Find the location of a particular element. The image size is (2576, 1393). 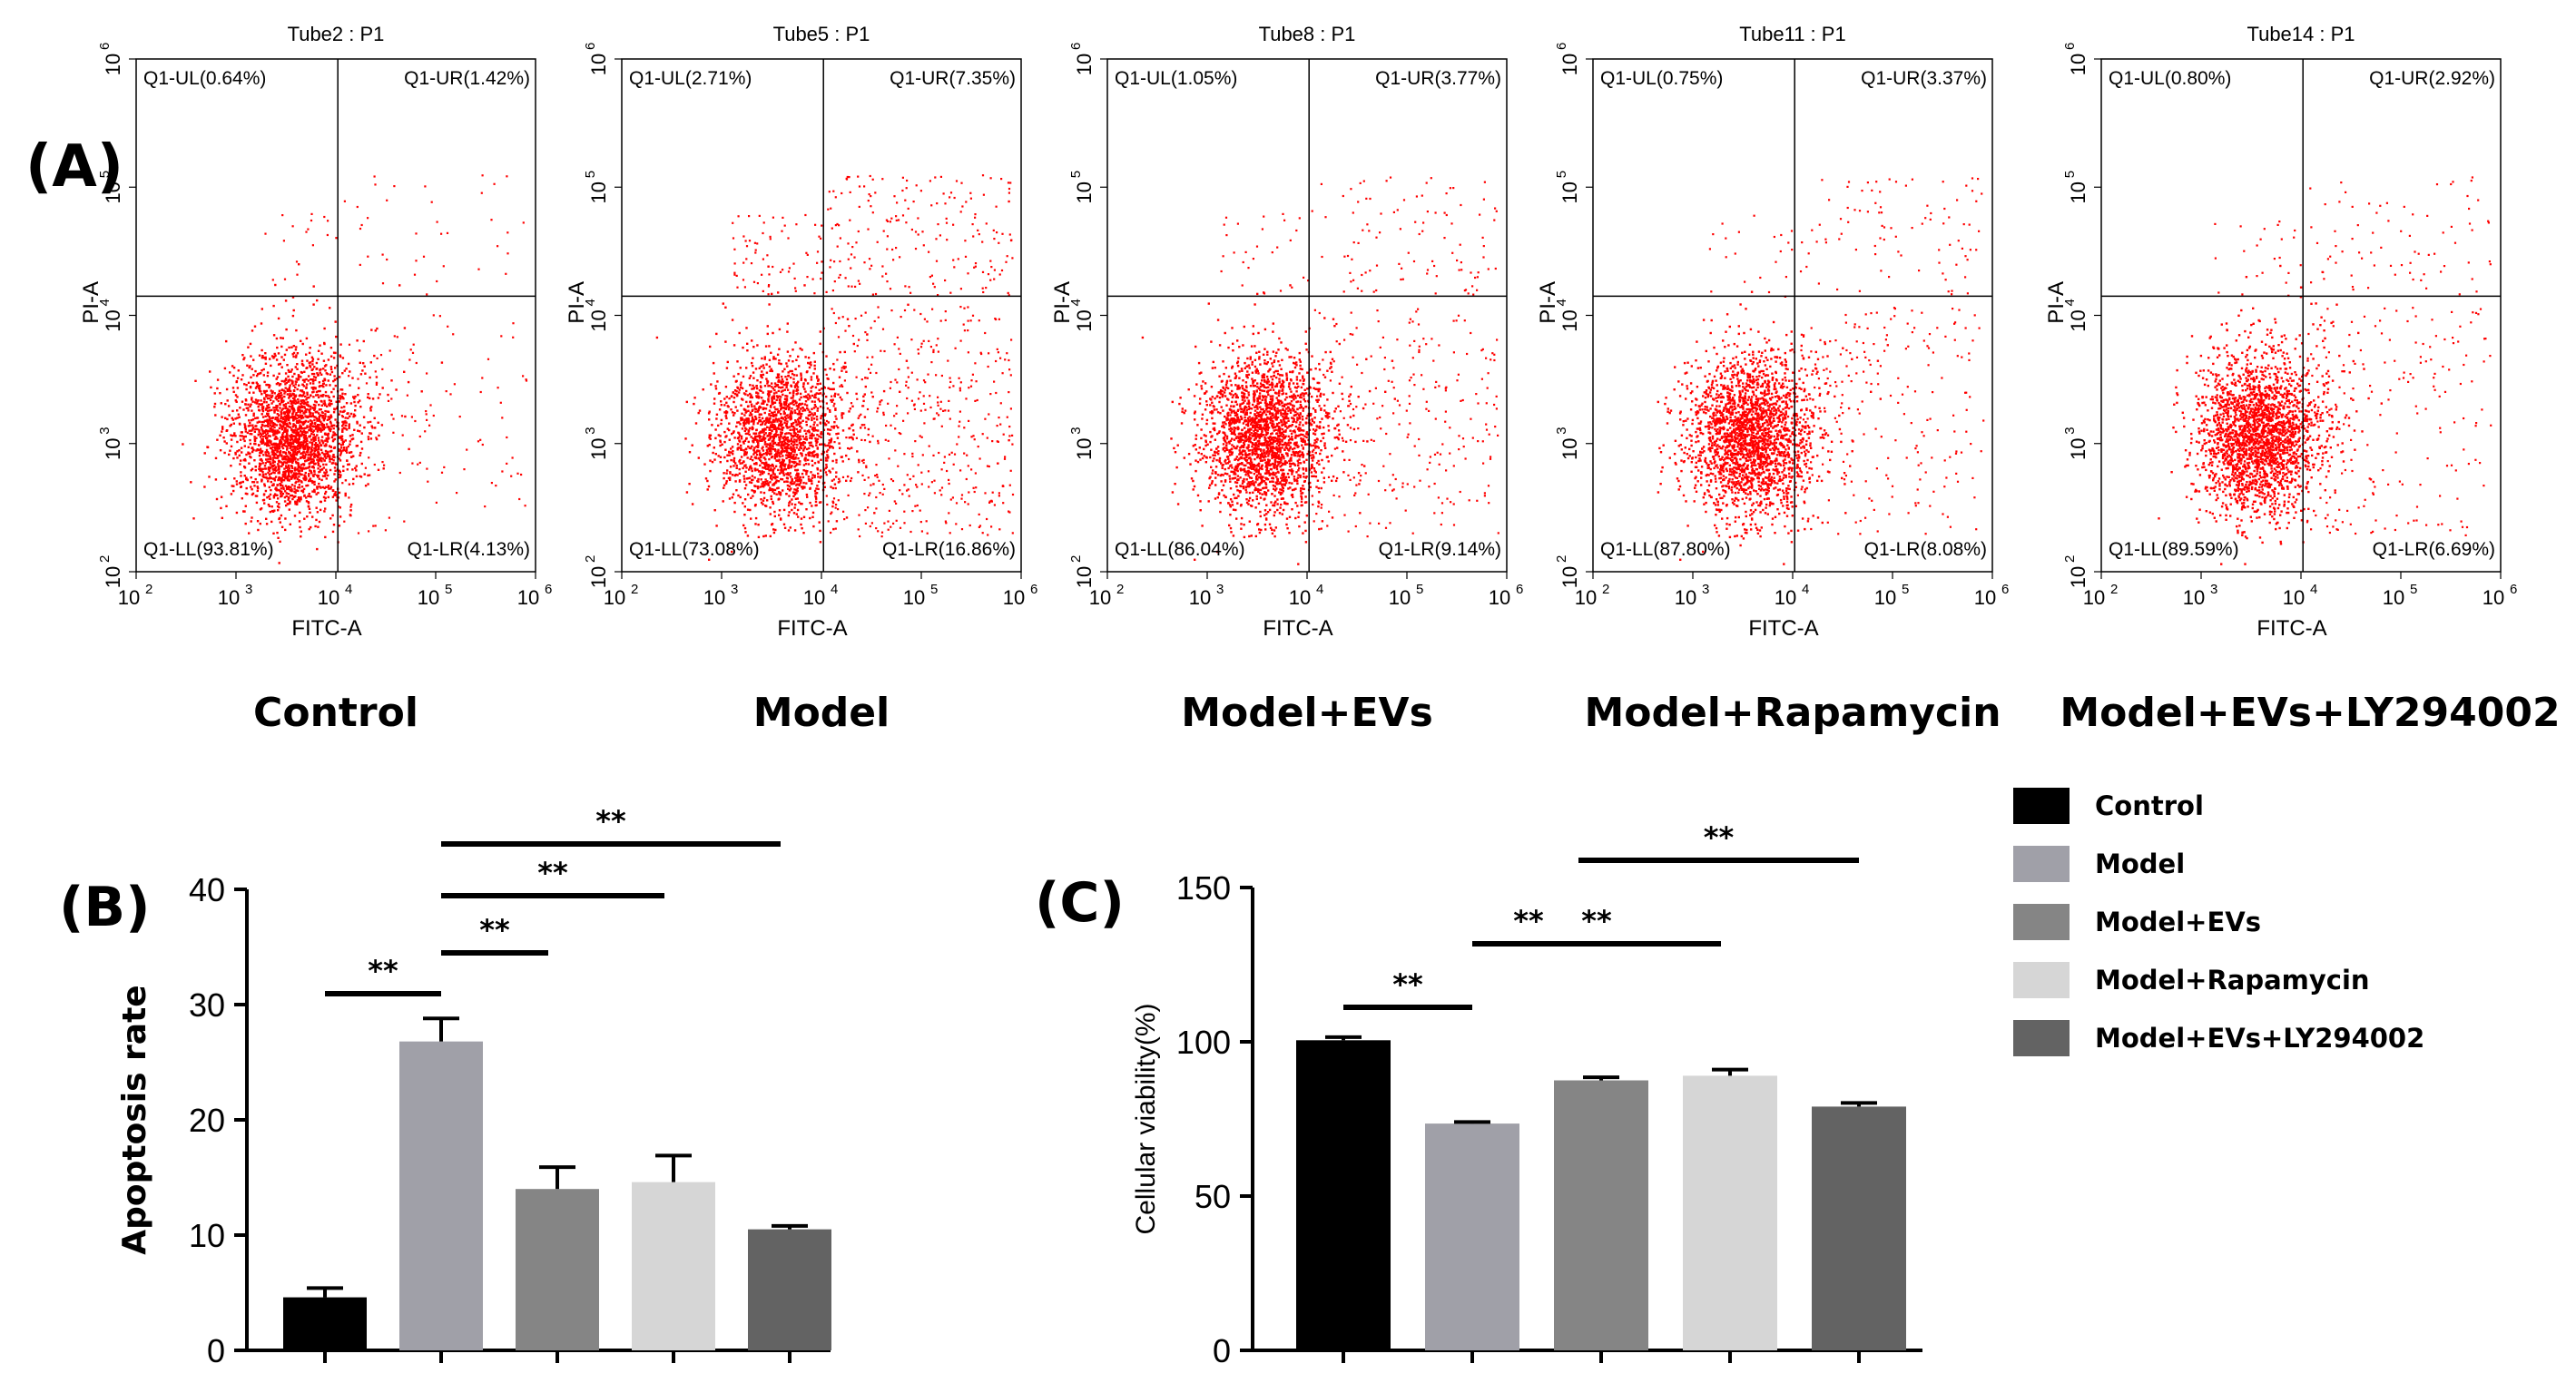

quadrant-lr-label: Q1-LR(9.14%) is located at coordinates (1440, 550).